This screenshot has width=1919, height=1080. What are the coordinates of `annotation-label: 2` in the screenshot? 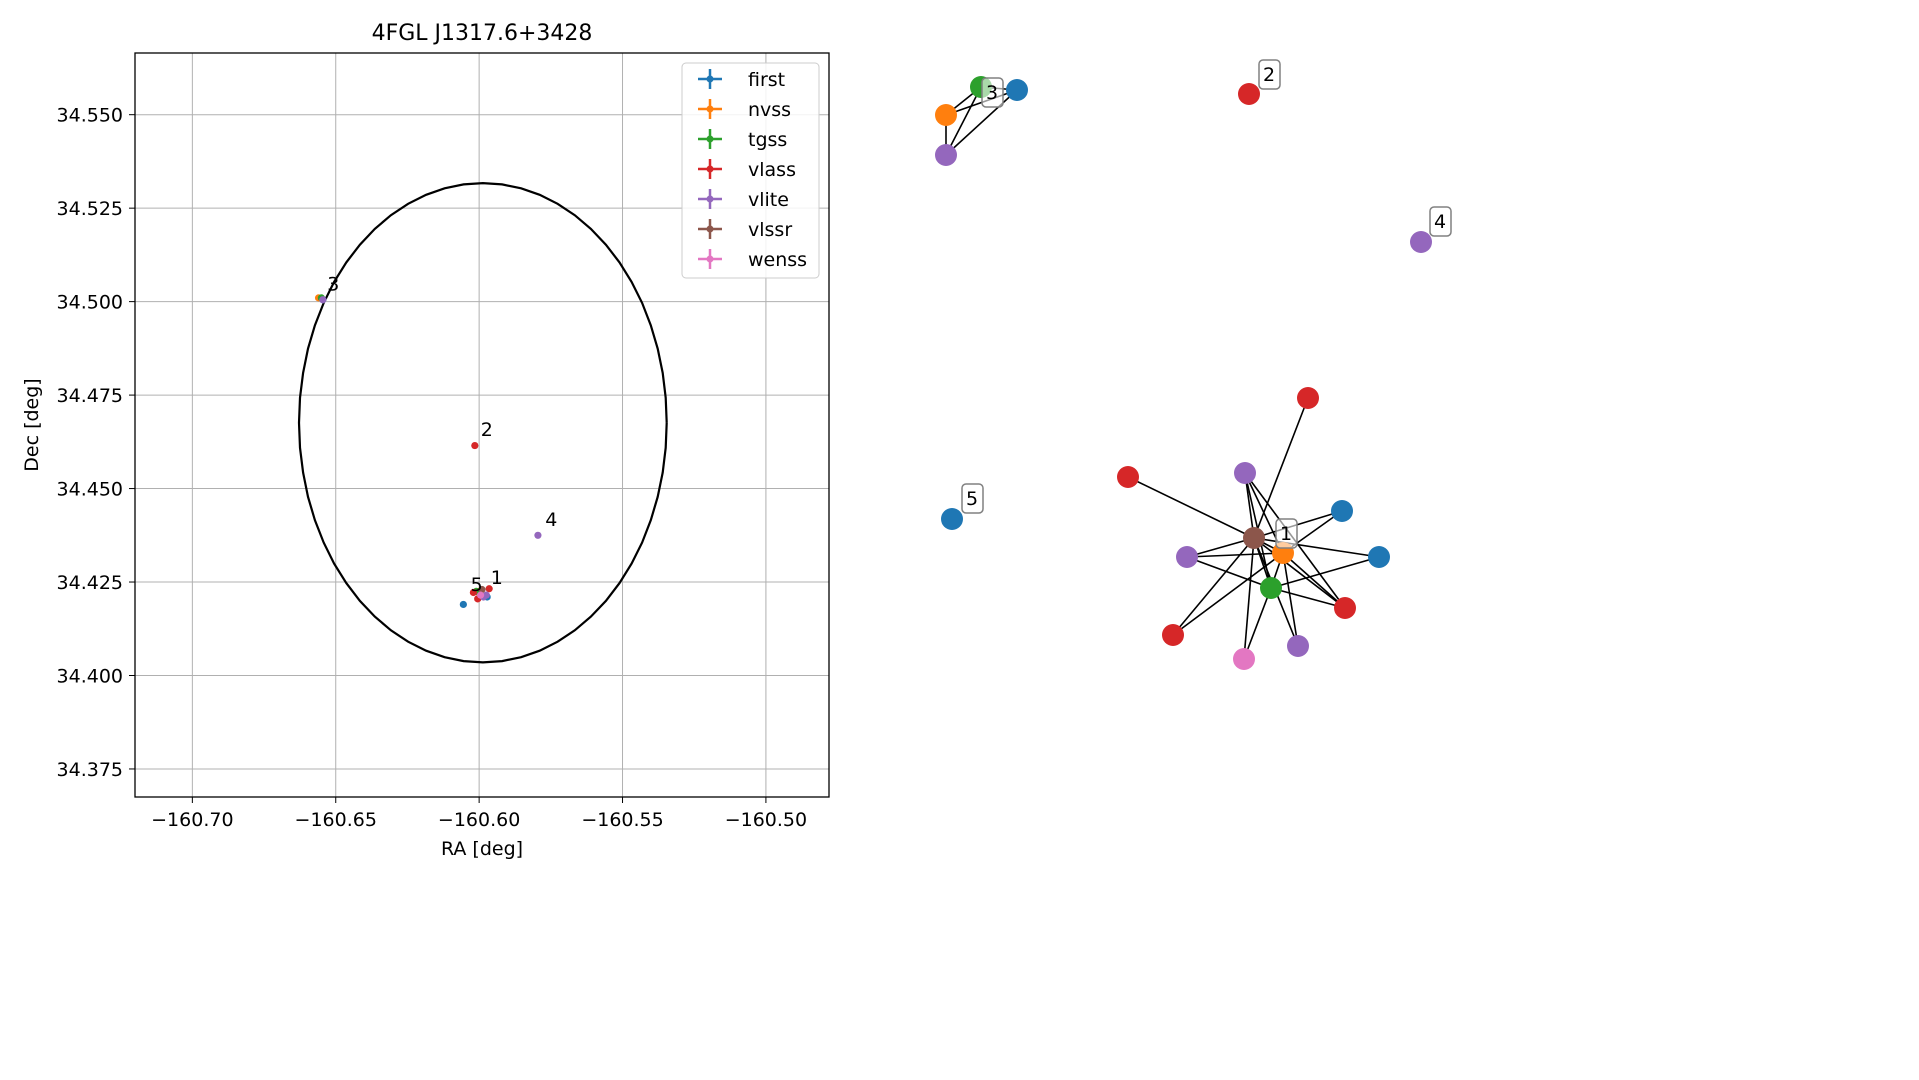 It's located at (487, 430).